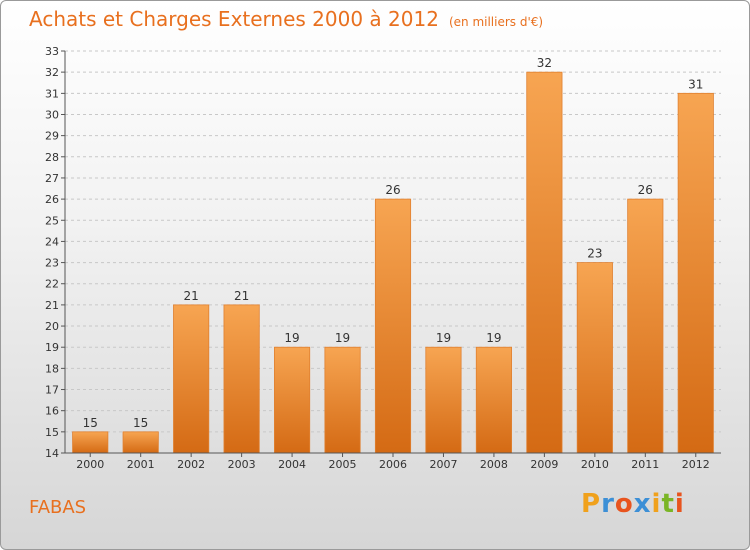  I want to click on logo-letter: x, so click(642, 504).